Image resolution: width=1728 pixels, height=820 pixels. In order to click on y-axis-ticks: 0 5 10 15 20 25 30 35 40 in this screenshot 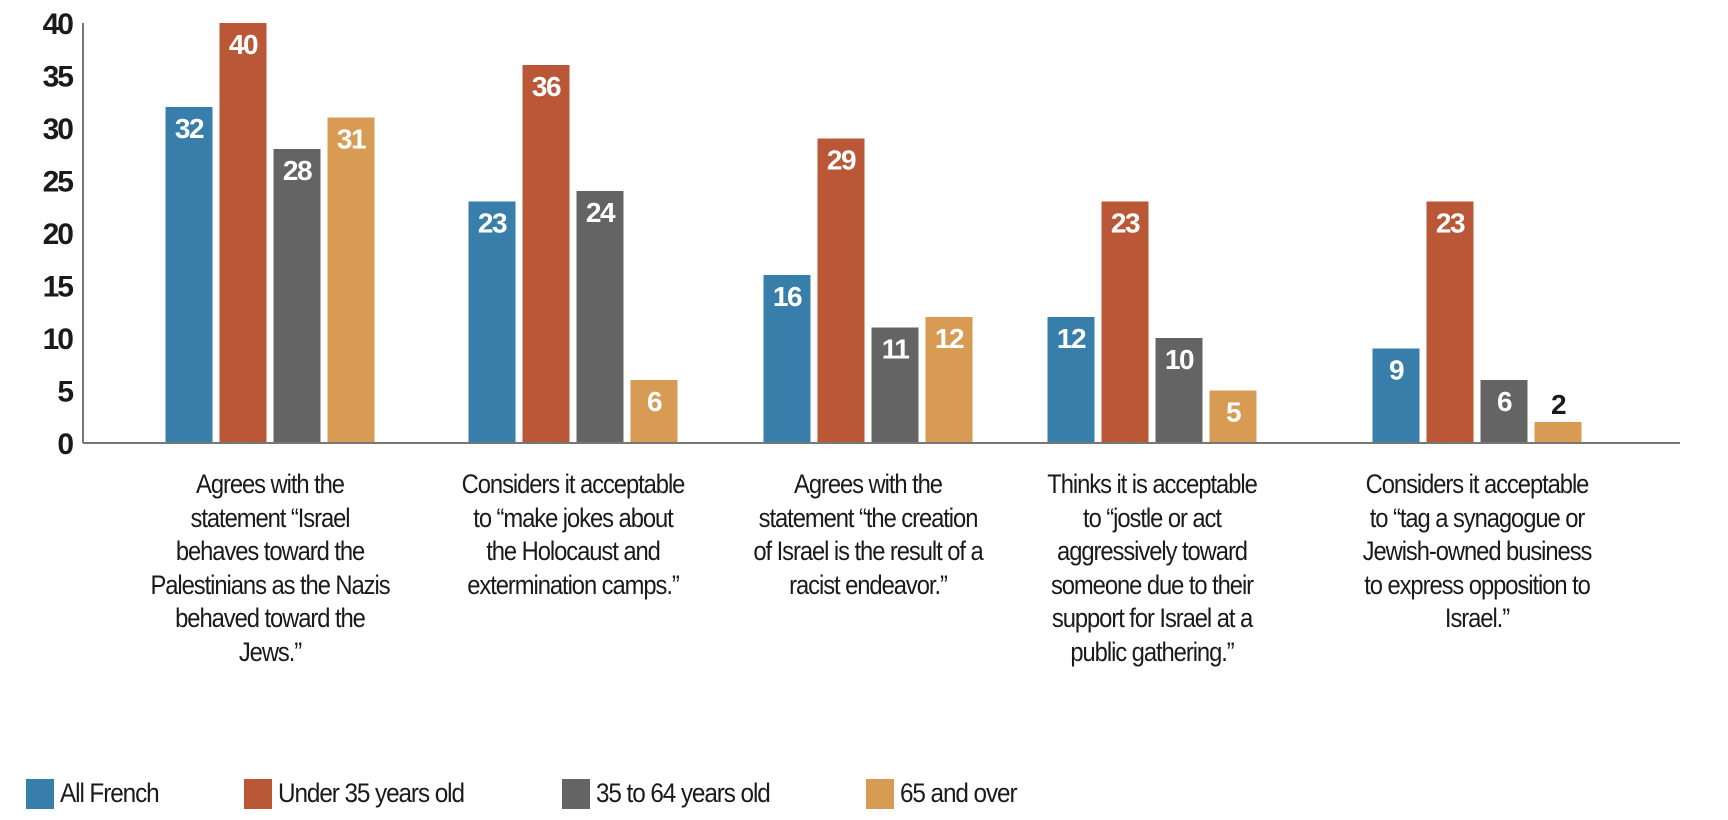, I will do `click(59, 234)`.